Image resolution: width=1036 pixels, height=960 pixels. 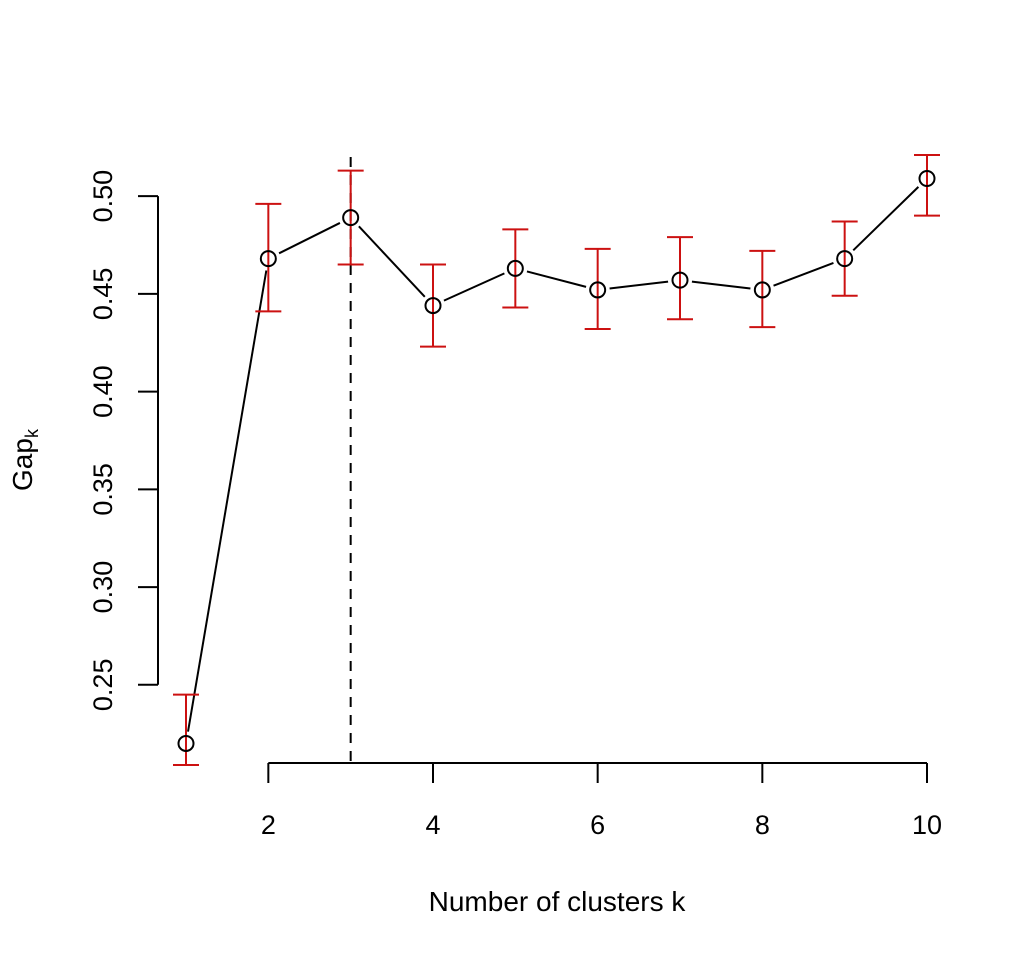 I want to click on data-point-k7, so click(x=680, y=280).